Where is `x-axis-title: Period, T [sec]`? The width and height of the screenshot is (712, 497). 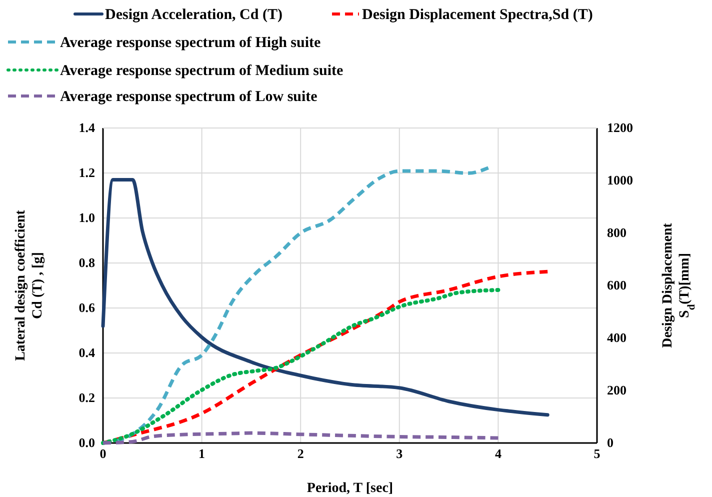
x-axis-title: Period, T [sec] is located at coordinates (350, 488).